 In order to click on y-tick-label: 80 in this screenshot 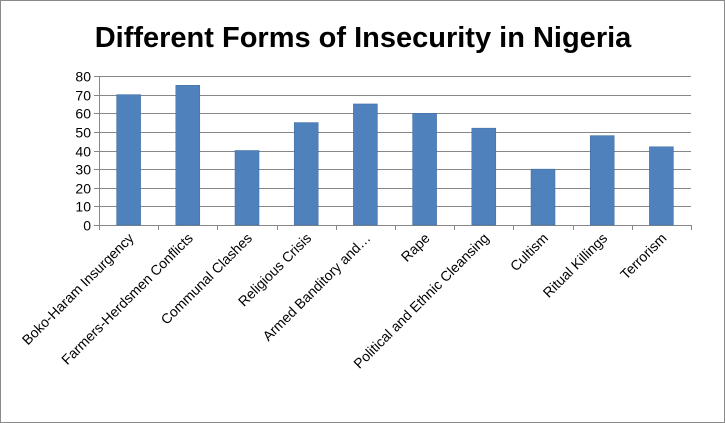, I will do `click(83, 77)`.